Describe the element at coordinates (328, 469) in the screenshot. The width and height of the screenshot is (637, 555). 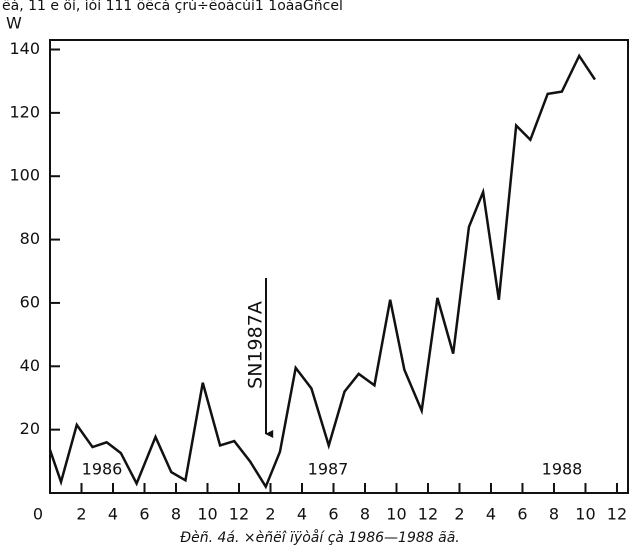
I see `year-label: 1987` at that location.